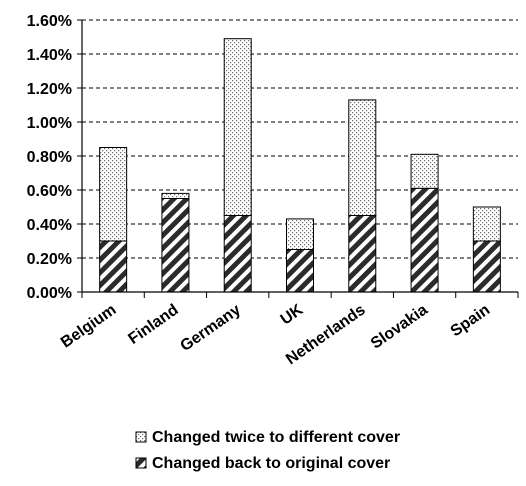 The image size is (526, 486). What do you see at coordinates (271, 463) in the screenshot?
I see `legend-label-hatch: Changed back to original cover` at bounding box center [271, 463].